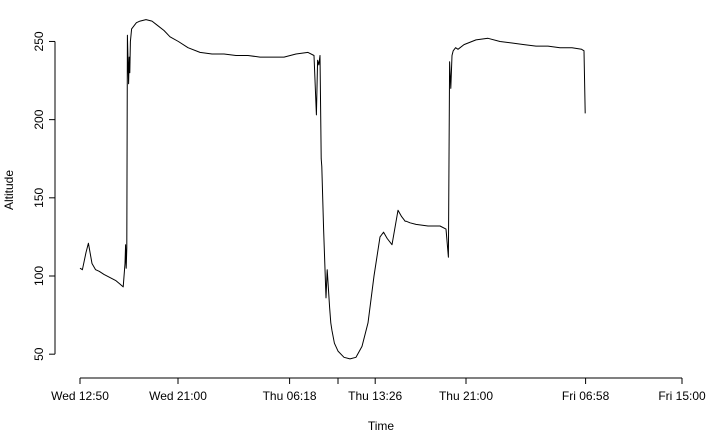 The height and width of the screenshot is (434, 714). What do you see at coordinates (39, 41) in the screenshot?
I see `y-tick-label: 250` at bounding box center [39, 41].